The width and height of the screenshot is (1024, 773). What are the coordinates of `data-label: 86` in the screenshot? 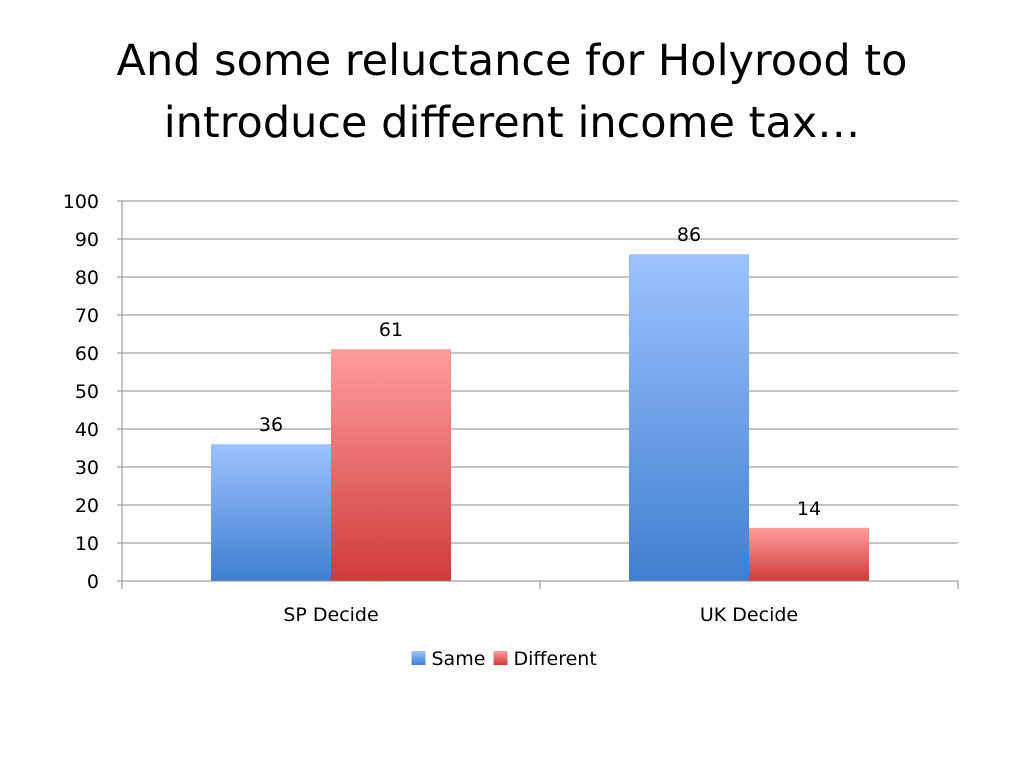 It's located at (689, 235).